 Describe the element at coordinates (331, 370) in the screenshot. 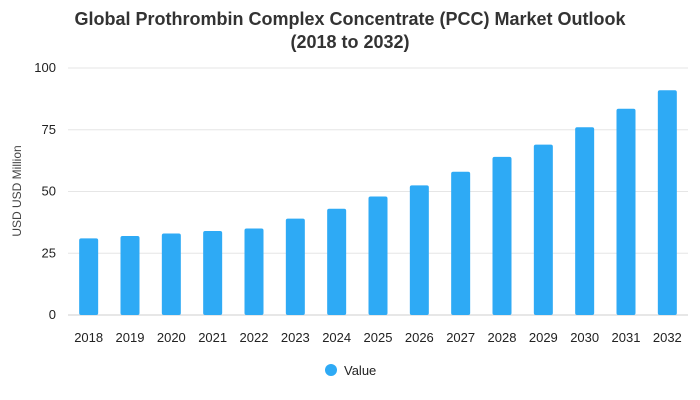

I see `legend-marker` at that location.